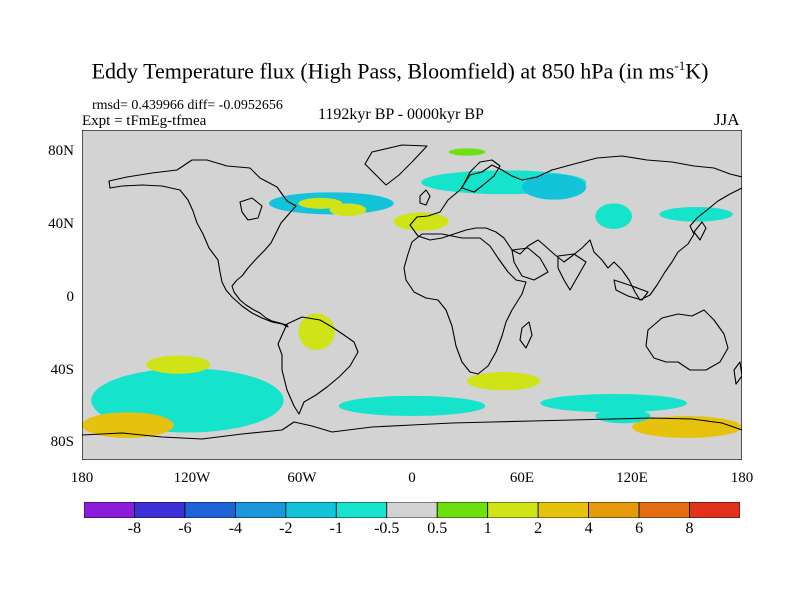 The image size is (800, 600). What do you see at coordinates (401, 114) in the screenshot?
I see `period-label: 1192kyr BP - 0000kyr BP` at bounding box center [401, 114].